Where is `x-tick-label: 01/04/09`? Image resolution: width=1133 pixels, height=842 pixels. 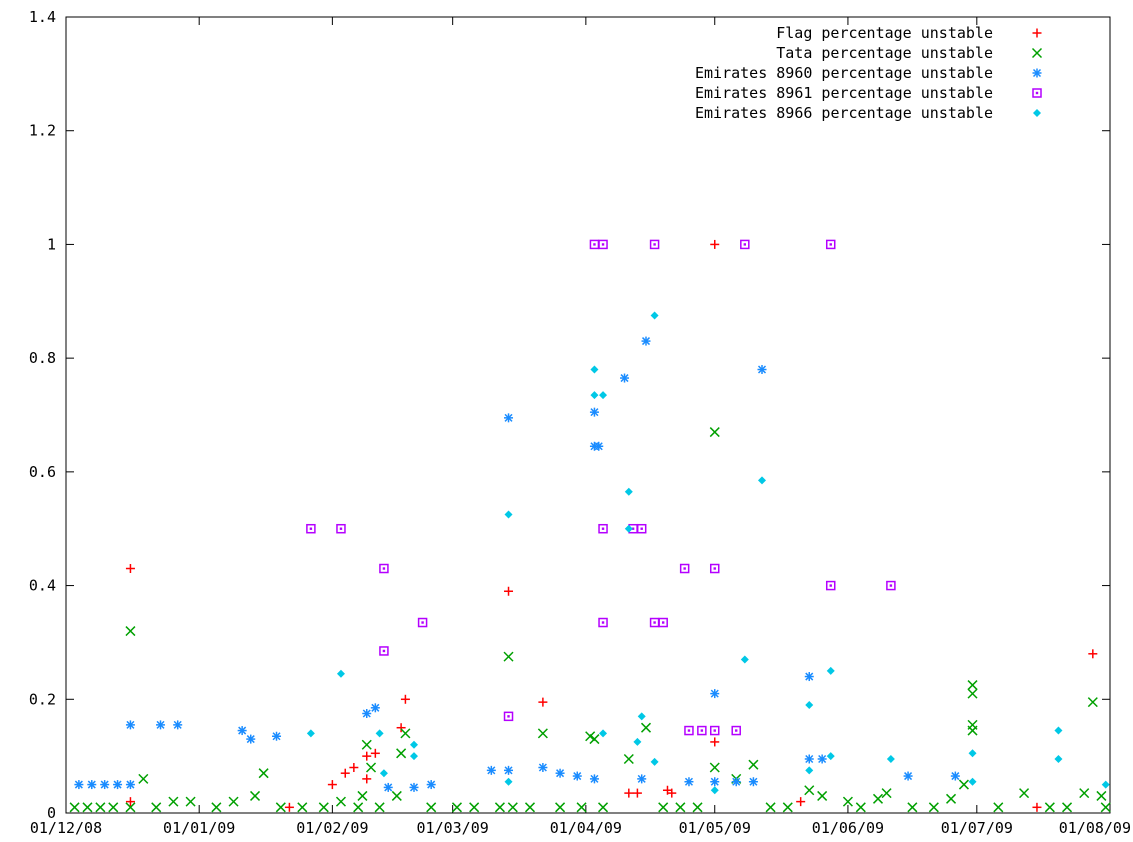
x-tick-label: 01/04/09 is located at coordinates (586, 828).